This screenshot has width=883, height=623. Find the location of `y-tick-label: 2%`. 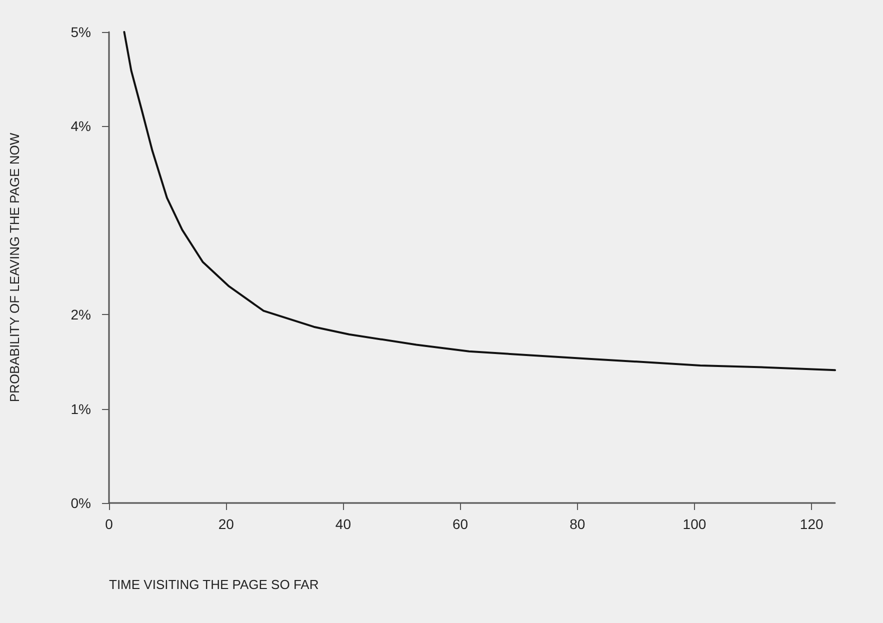

y-tick-label: 2% is located at coordinates (80, 314).